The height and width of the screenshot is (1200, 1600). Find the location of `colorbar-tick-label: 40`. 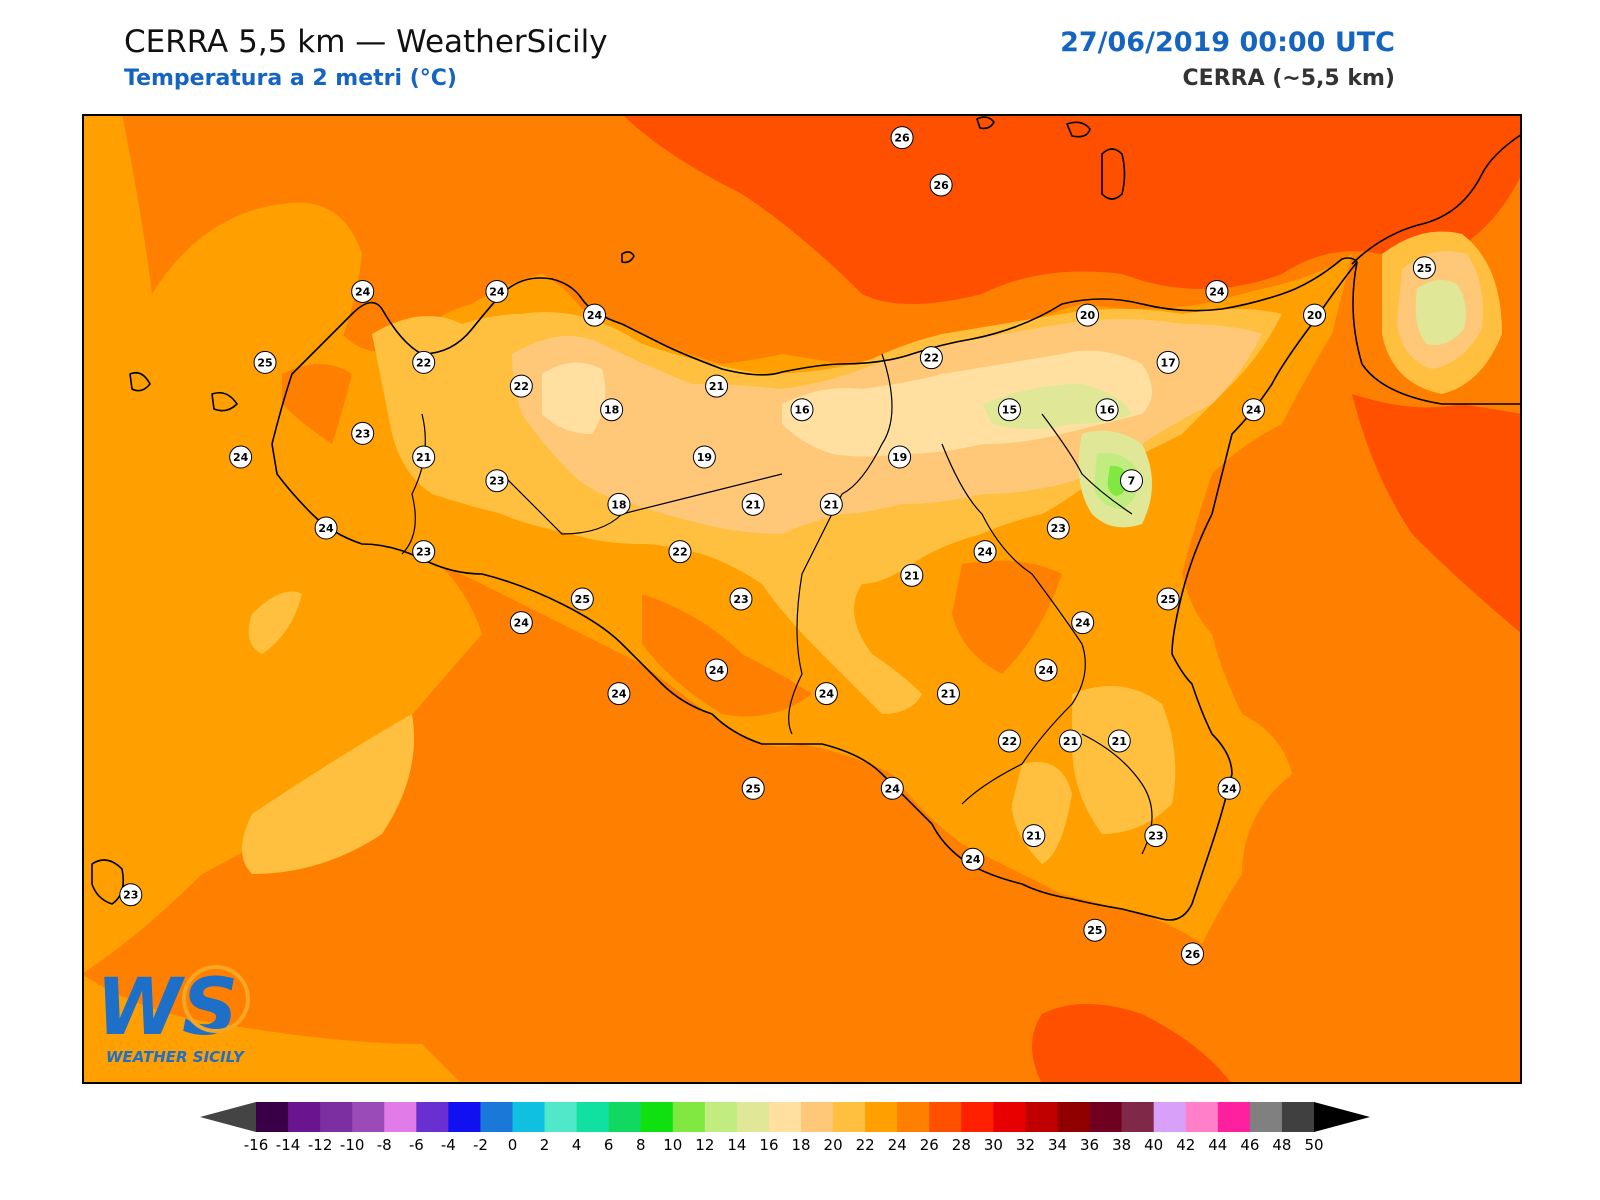

colorbar-tick-label: 40 is located at coordinates (1153, 1145).